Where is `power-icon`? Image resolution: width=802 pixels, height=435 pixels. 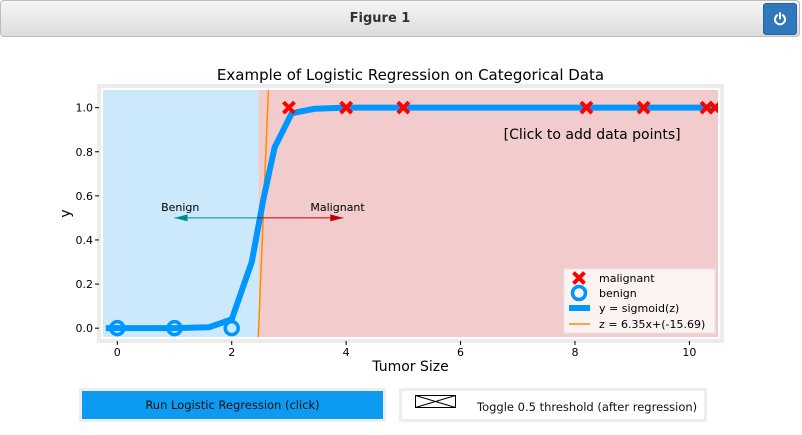
power-icon is located at coordinates (780, 19).